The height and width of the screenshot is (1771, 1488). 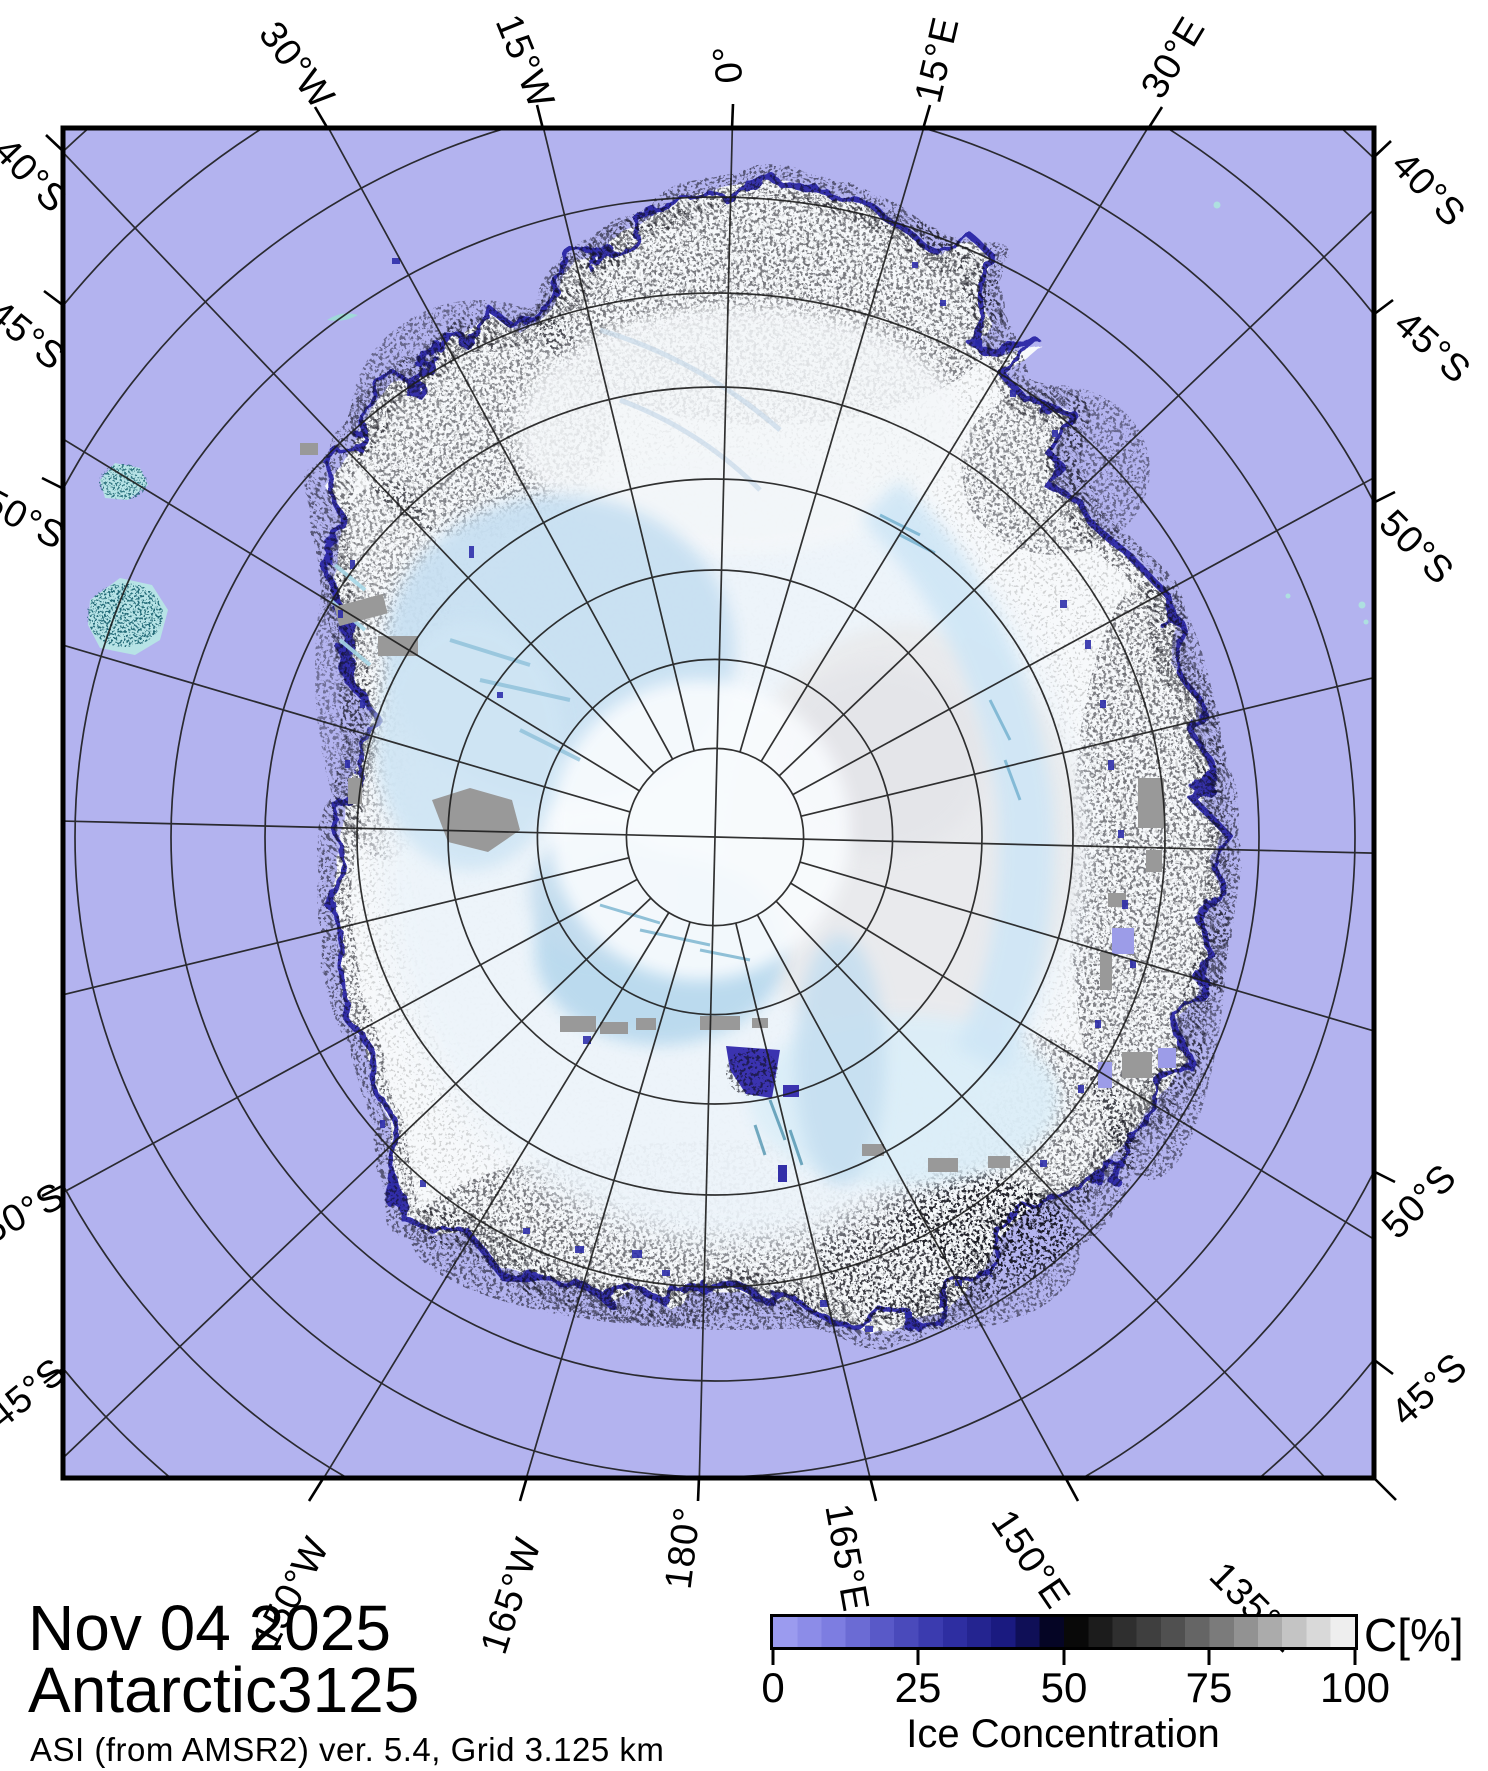 I want to click on colorbar-axis-label: Ice Concentration, so click(x=1063, y=1734).